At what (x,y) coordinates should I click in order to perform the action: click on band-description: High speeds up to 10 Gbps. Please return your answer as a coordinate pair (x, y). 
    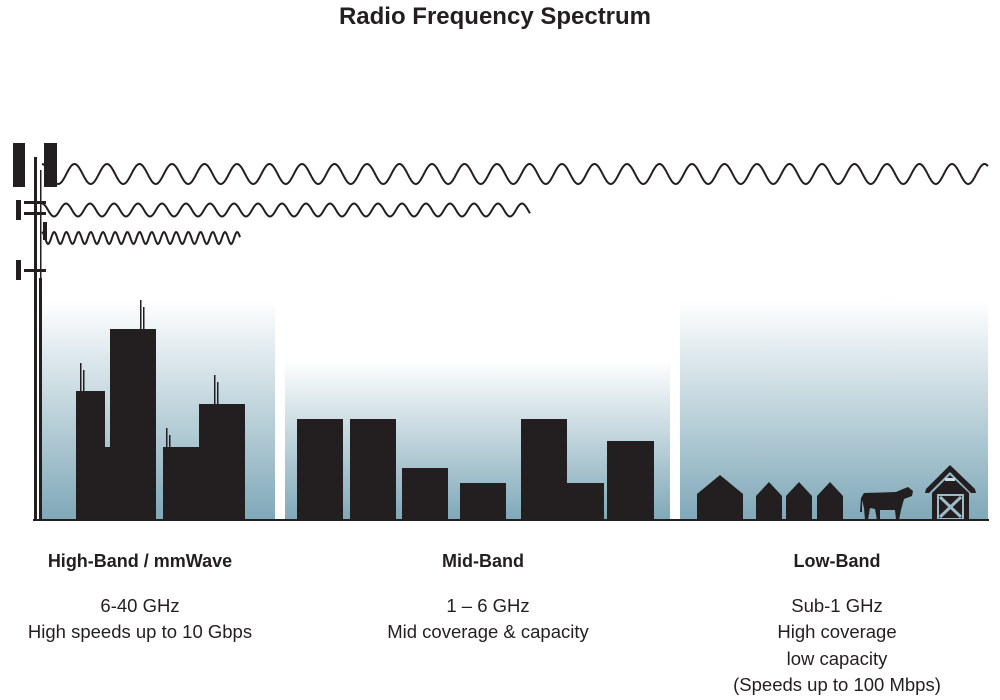
    Looking at the image, I should click on (140, 631).